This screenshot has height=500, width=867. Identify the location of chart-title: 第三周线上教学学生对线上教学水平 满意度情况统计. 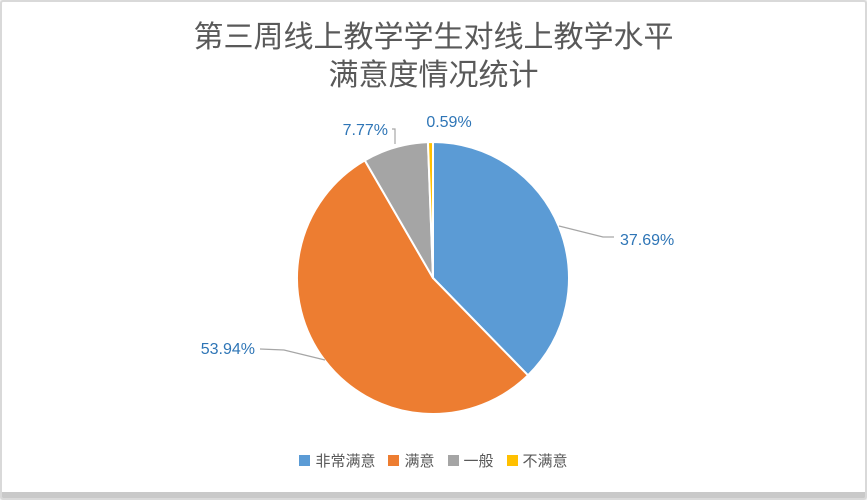
(433, 56).